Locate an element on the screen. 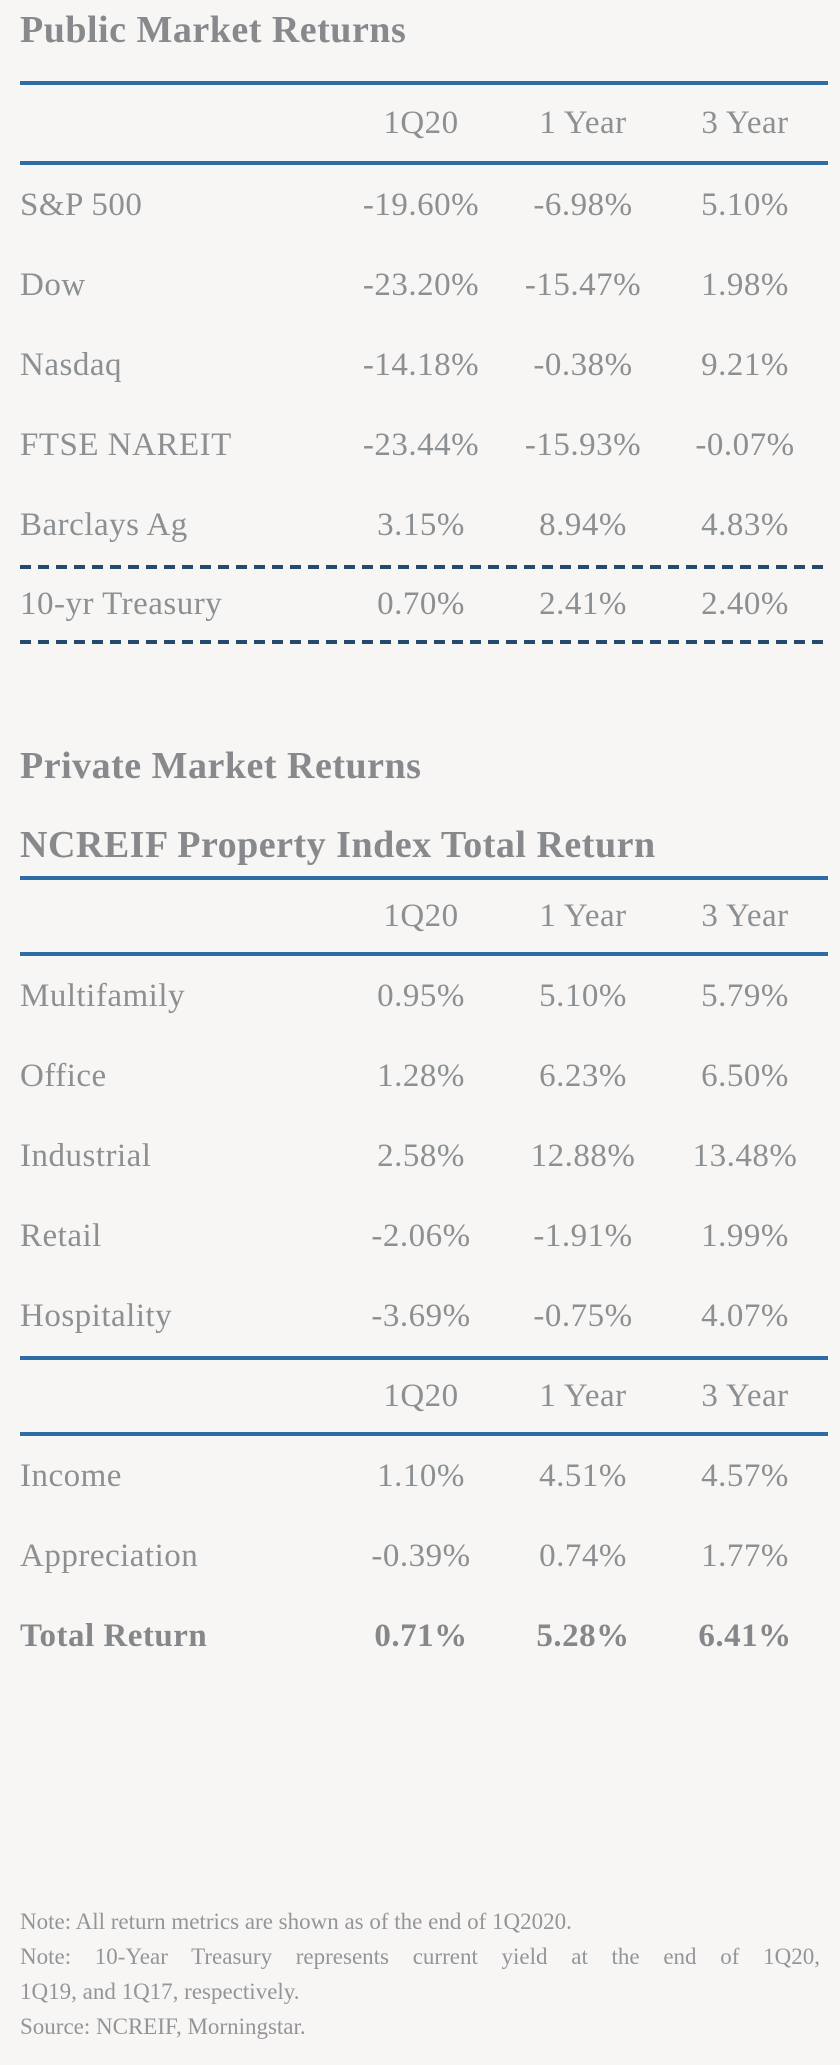  row-value: 4.07% is located at coordinates (745, 1315).